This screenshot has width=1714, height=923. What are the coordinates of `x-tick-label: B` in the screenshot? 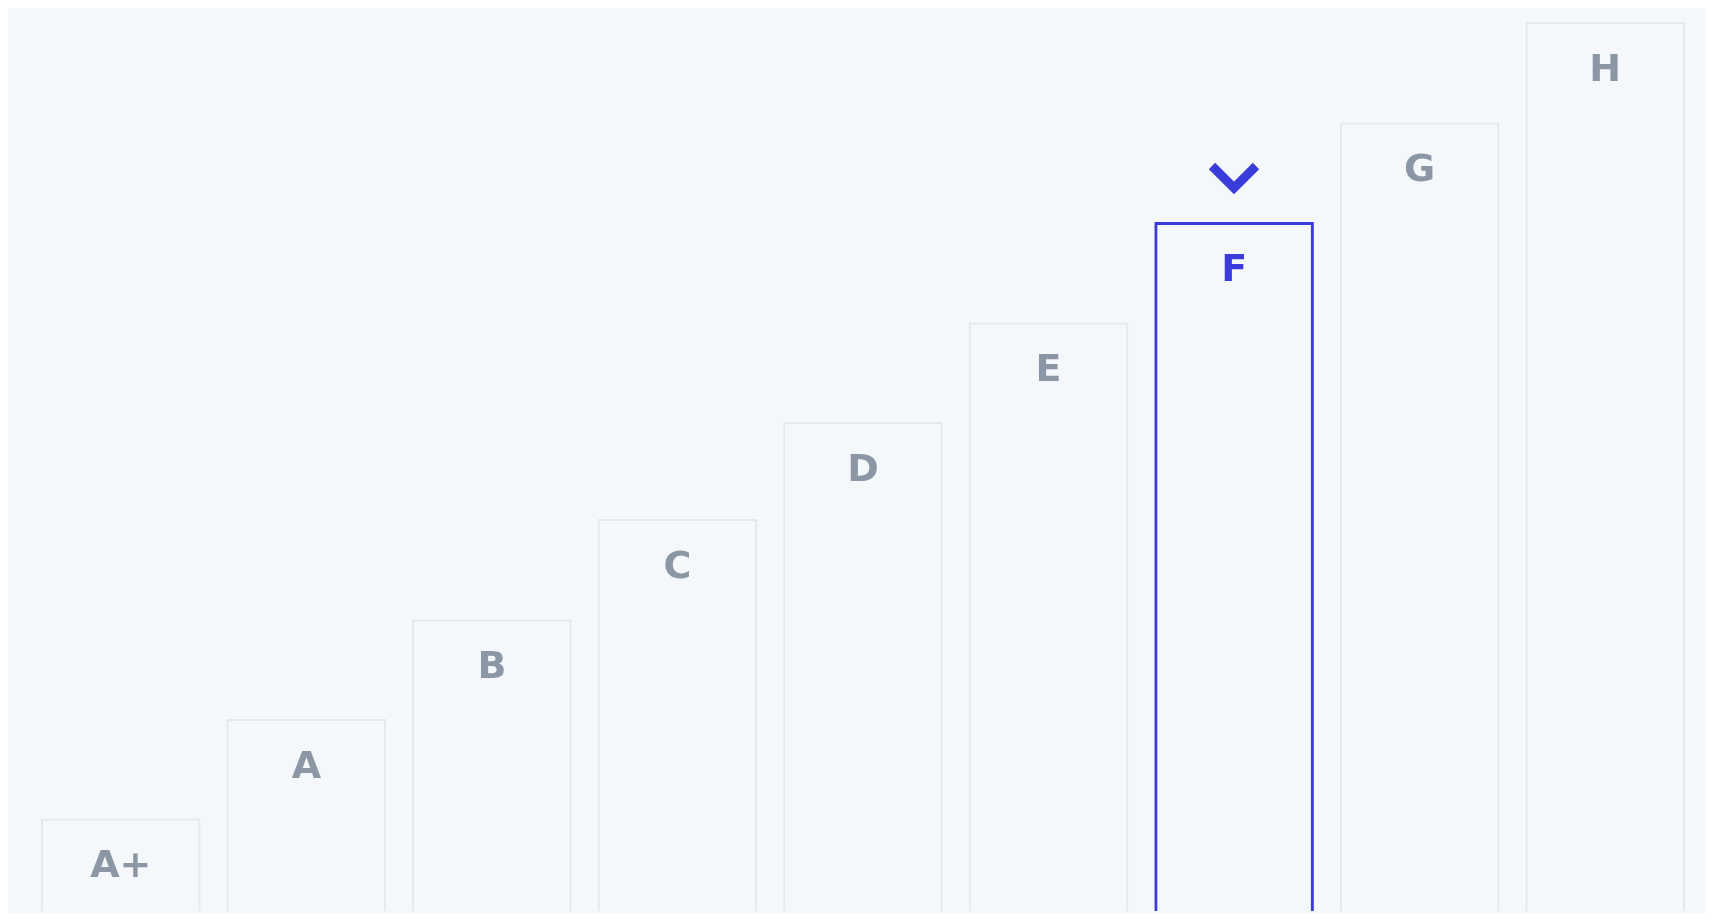 It's located at (492, 665).